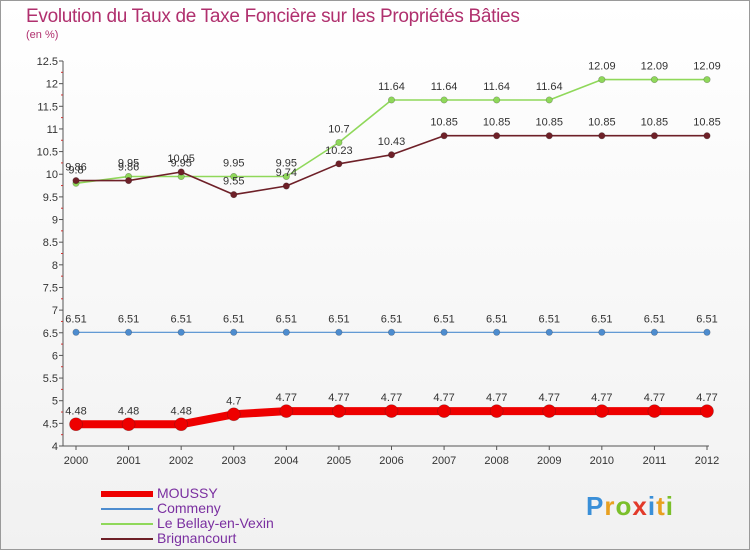  Describe the element at coordinates (215, 523) in the screenshot. I see `legend-label: Le Bellay-en-Vexin` at that location.